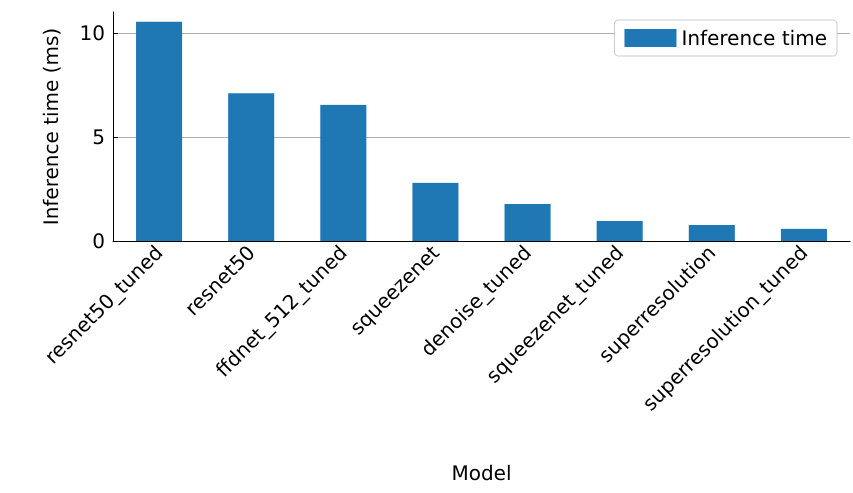 This screenshot has width=853, height=493. I want to click on x-axis-title: Model, so click(481, 473).